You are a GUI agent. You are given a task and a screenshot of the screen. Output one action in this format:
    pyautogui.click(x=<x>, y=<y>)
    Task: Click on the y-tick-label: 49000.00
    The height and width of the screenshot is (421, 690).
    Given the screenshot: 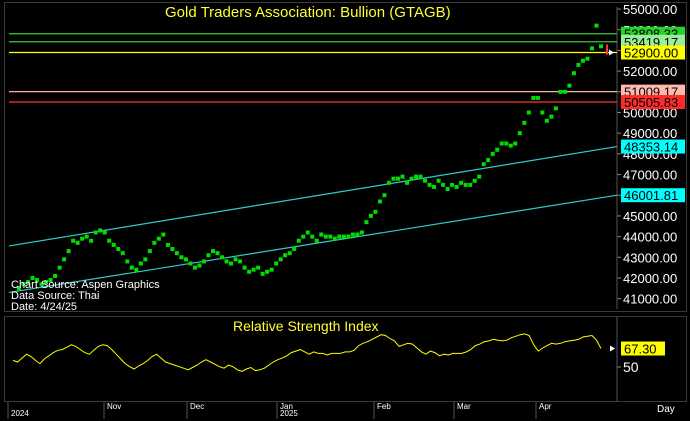 What is the action you would take?
    pyautogui.click(x=650, y=133)
    